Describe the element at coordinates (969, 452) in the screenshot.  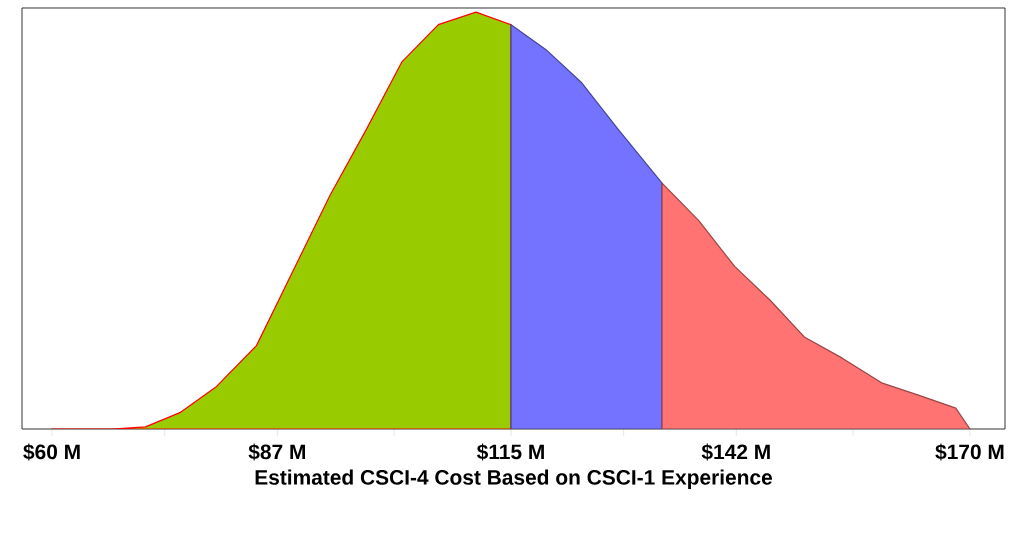
I see `x-tick-label: $170 M` at that location.